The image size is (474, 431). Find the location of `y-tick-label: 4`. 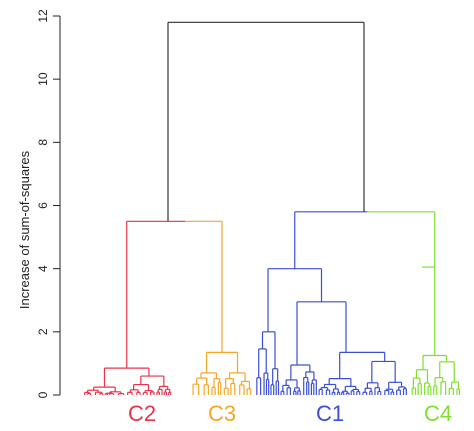

y-tick-label: 4 is located at coordinates (43, 268).